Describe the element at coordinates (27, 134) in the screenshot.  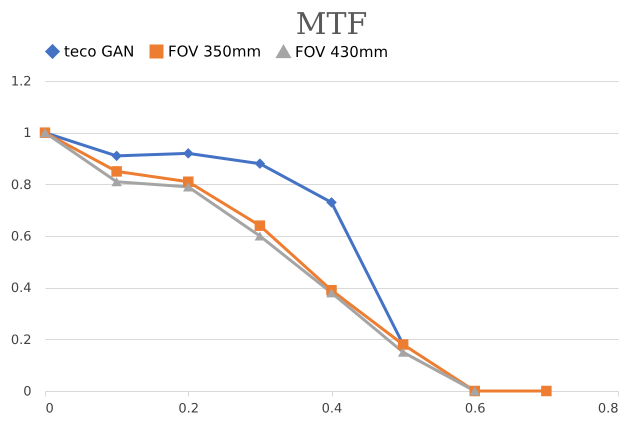
I see `y-tick-label: 1` at that location.